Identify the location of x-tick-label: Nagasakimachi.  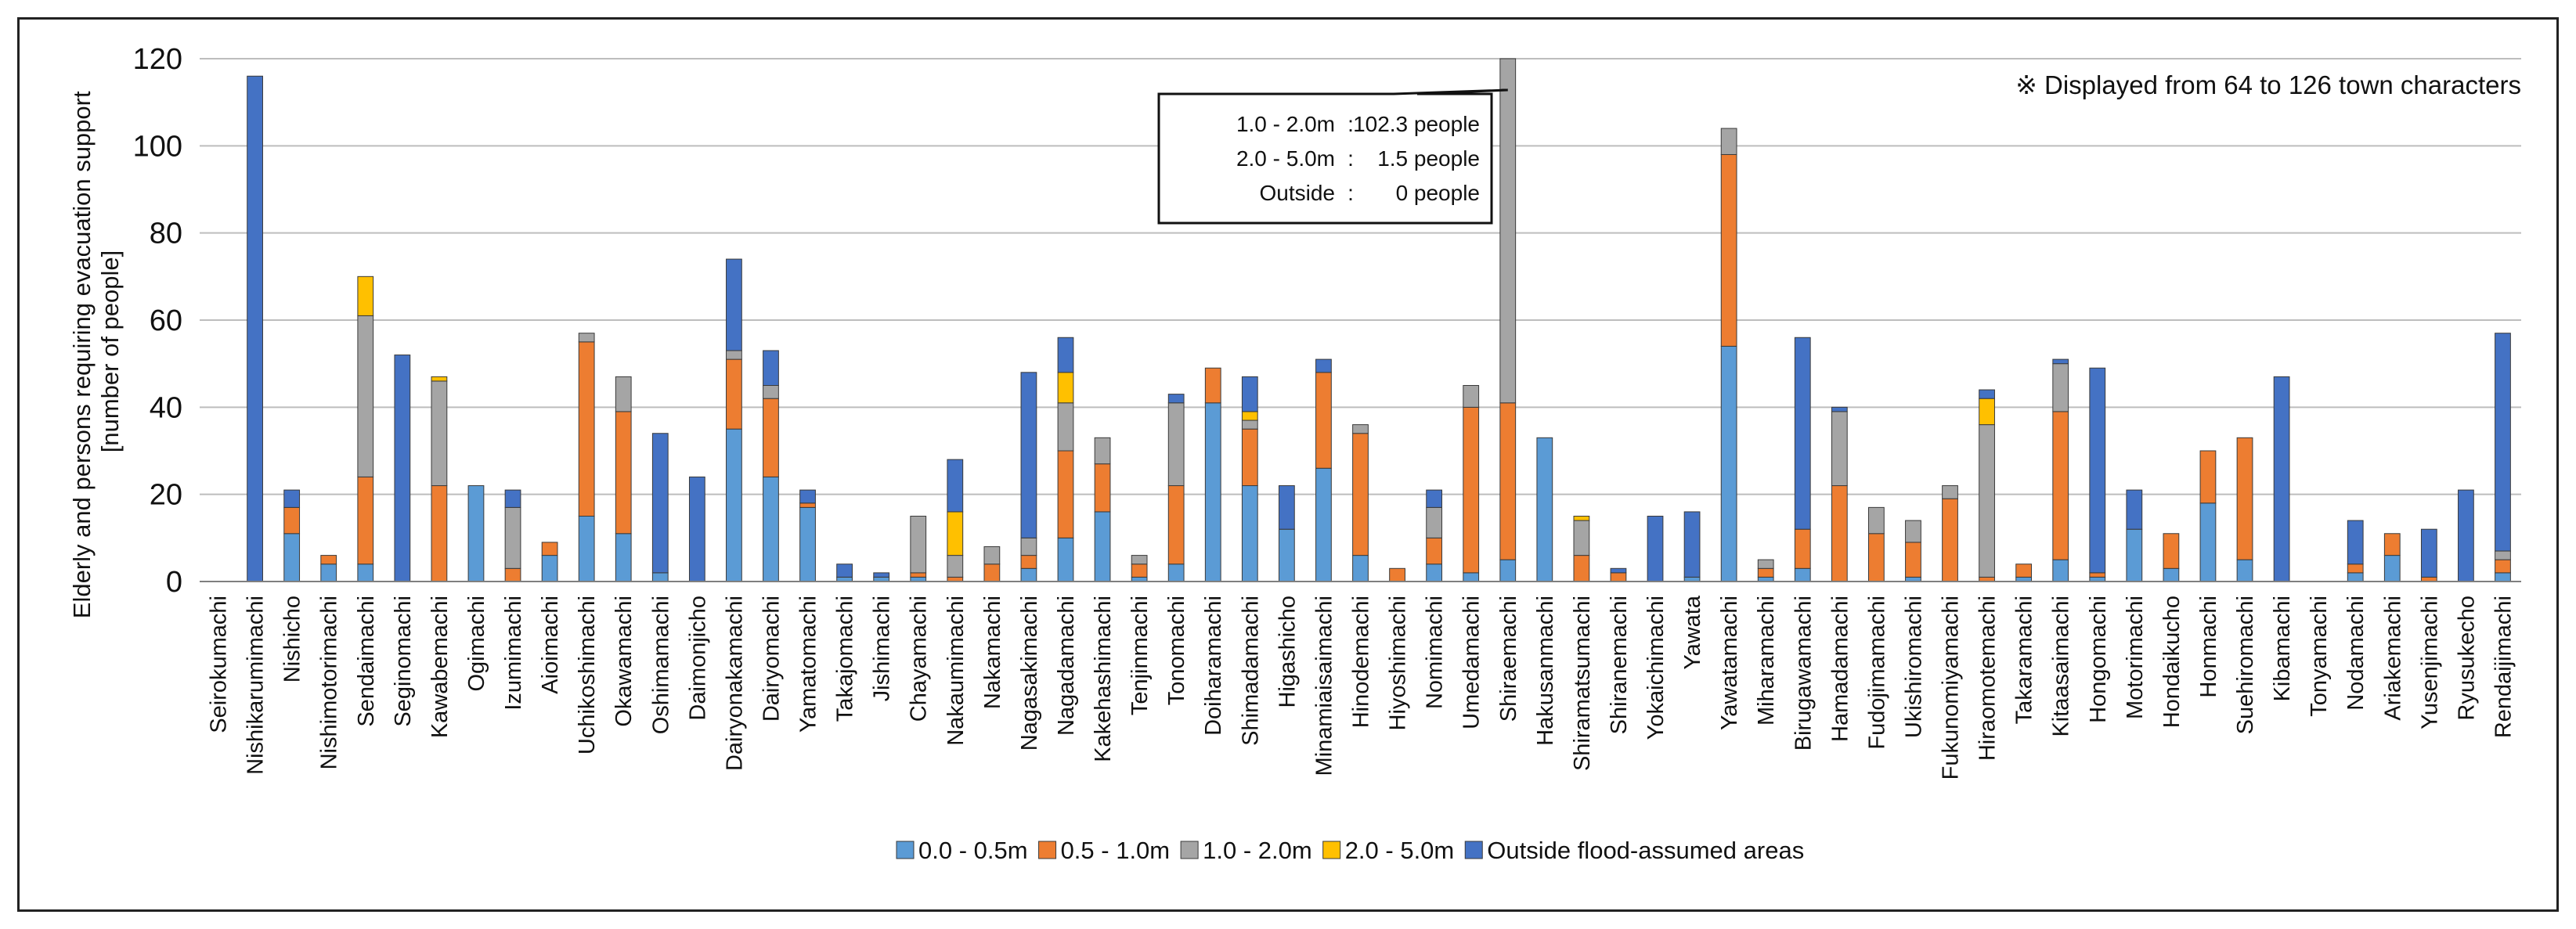
(1030, 673).